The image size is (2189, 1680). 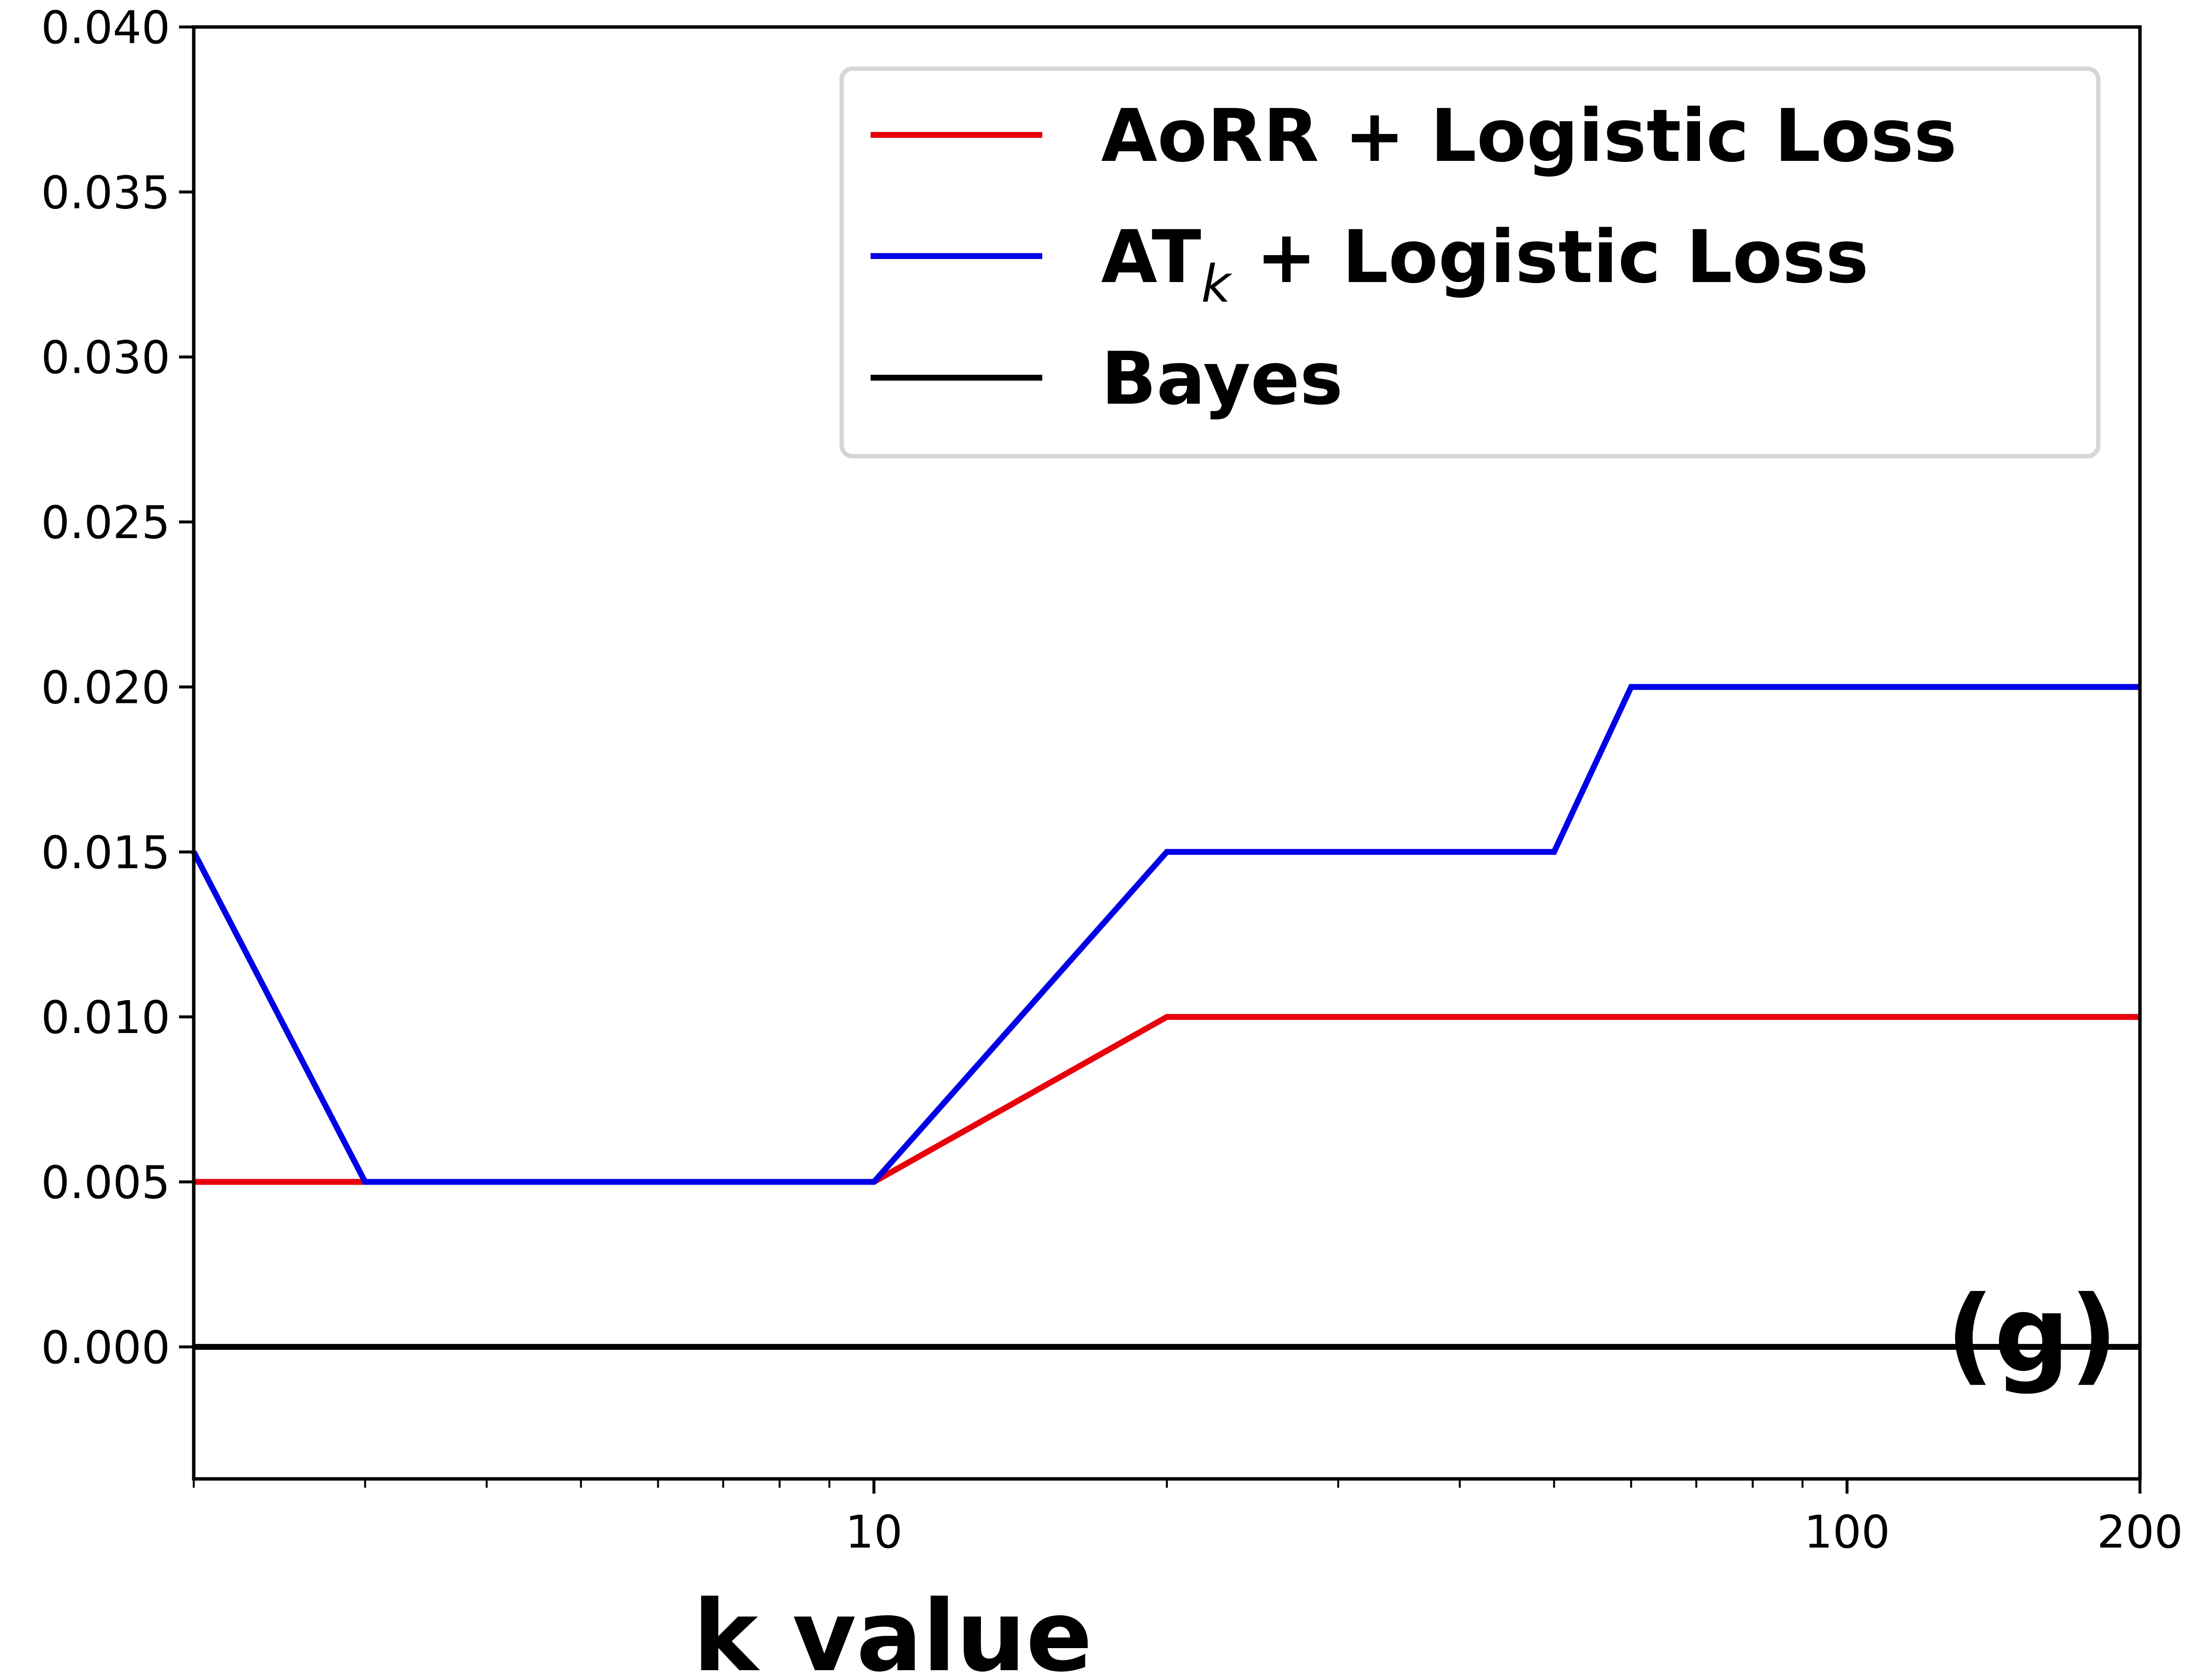 What do you see at coordinates (1217, 284) in the screenshot?
I see `legend-label-atk-subscript: k` at bounding box center [1217, 284].